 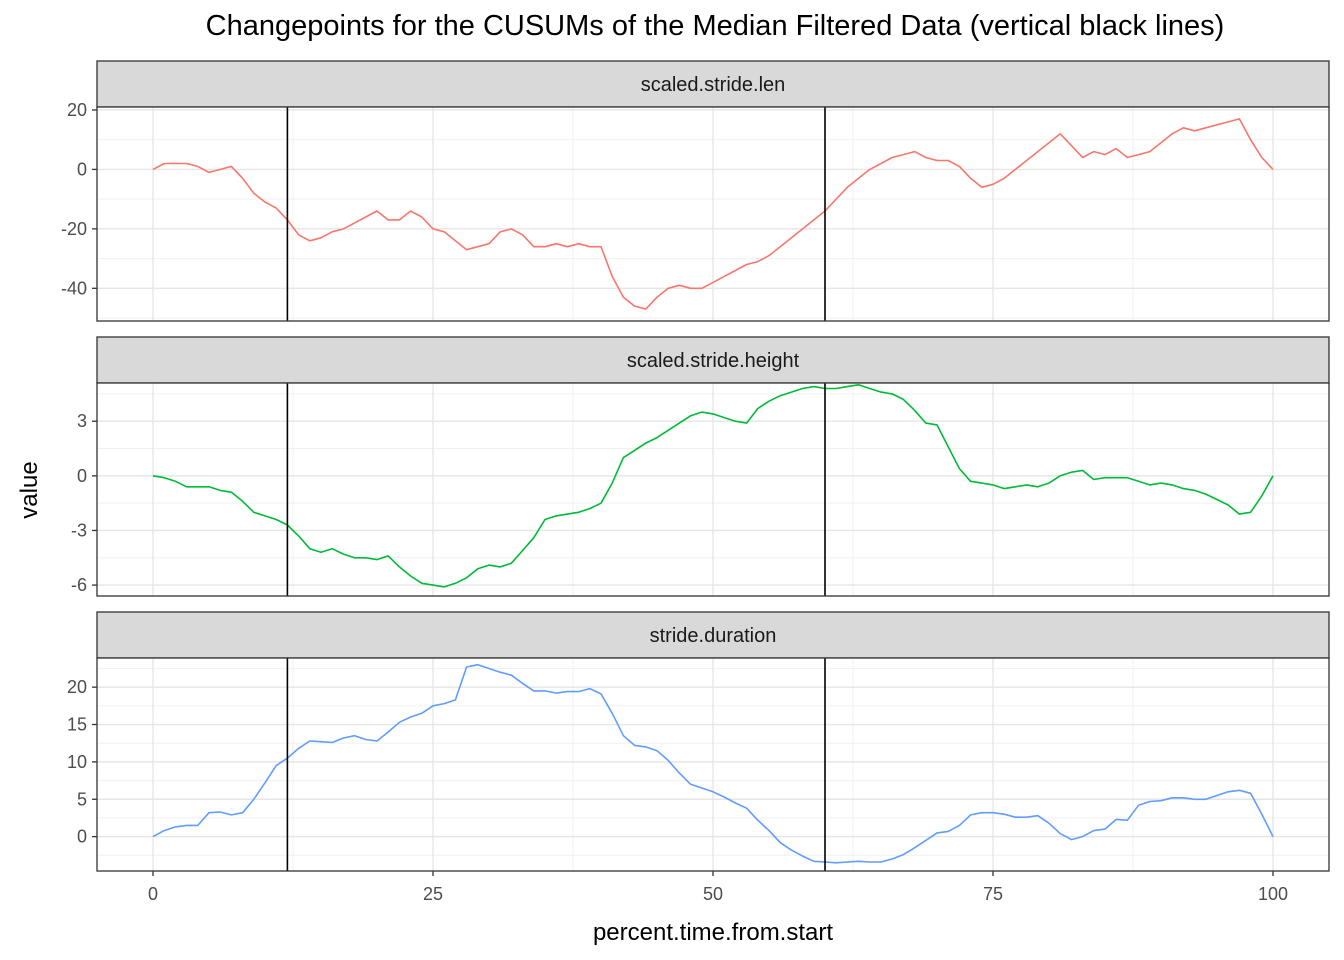 I want to click on y-axis-title: value, so click(x=29, y=489).